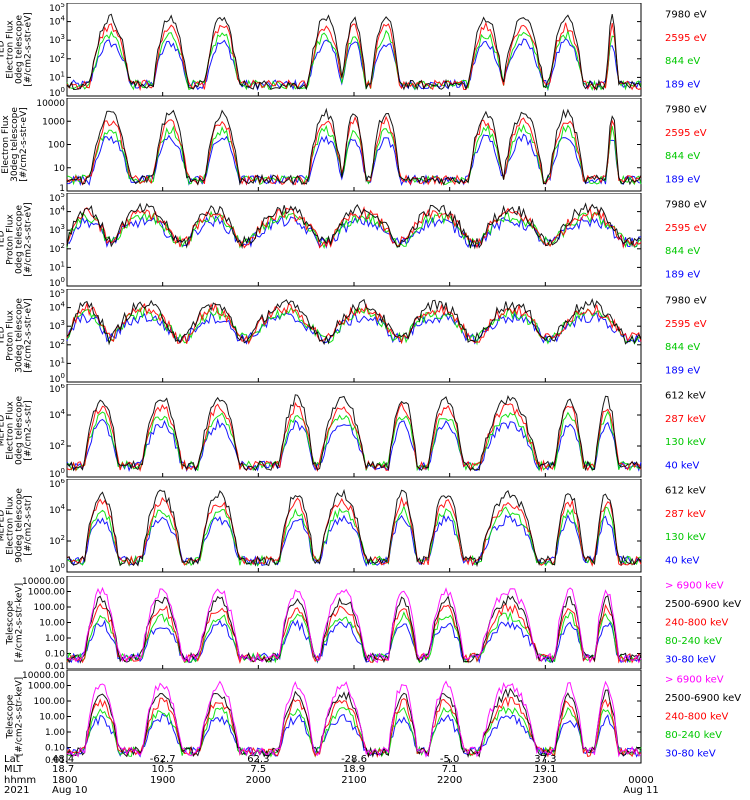 The height and width of the screenshot is (800, 750). I want to click on footer-lat: 37.3, so click(545, 759).